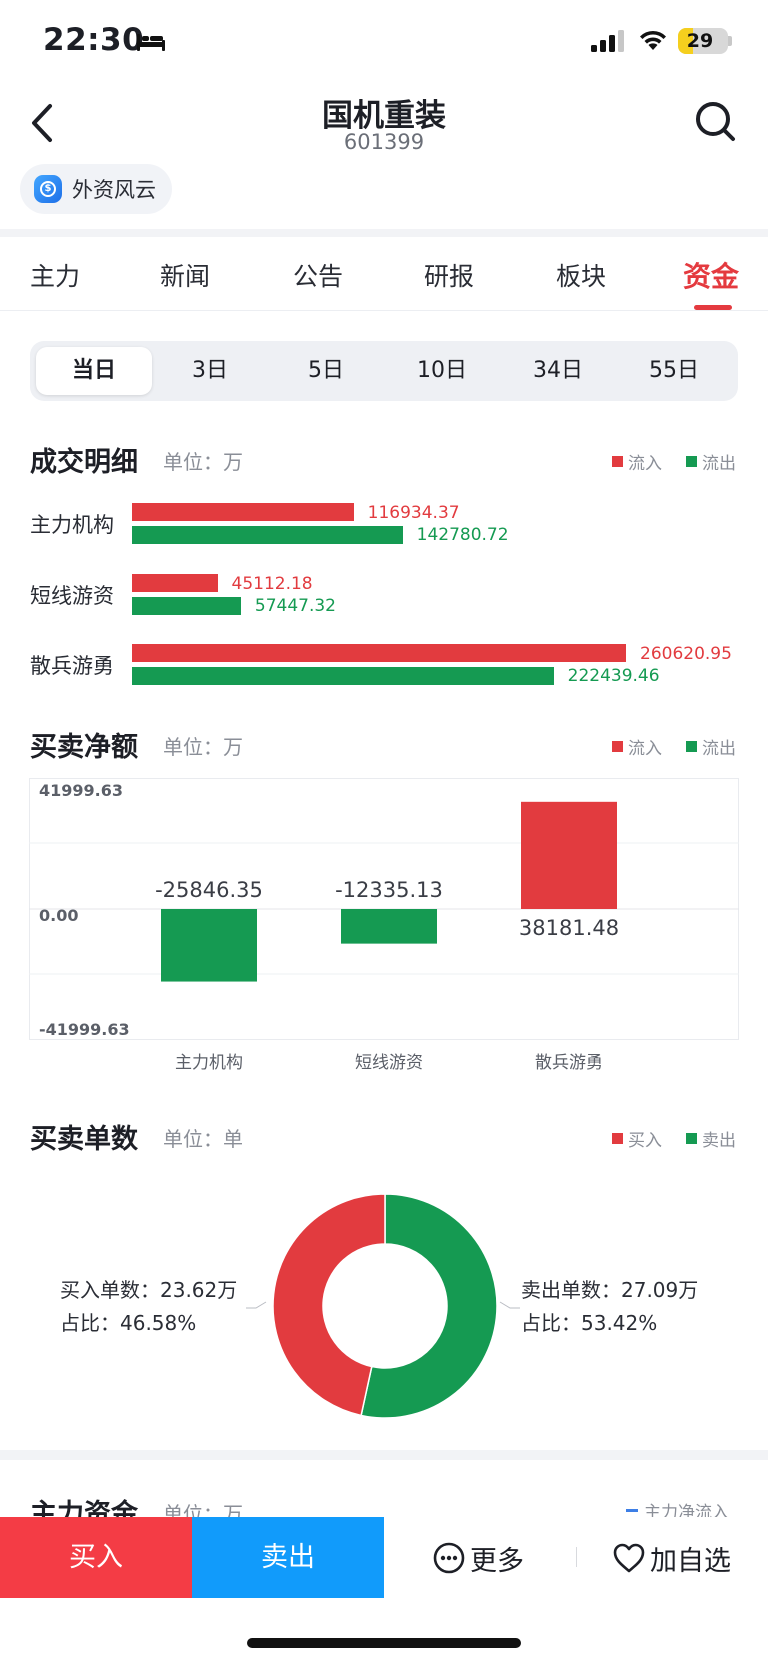  What do you see at coordinates (700, 41) in the screenshot?
I see `battery-percent: 29` at bounding box center [700, 41].